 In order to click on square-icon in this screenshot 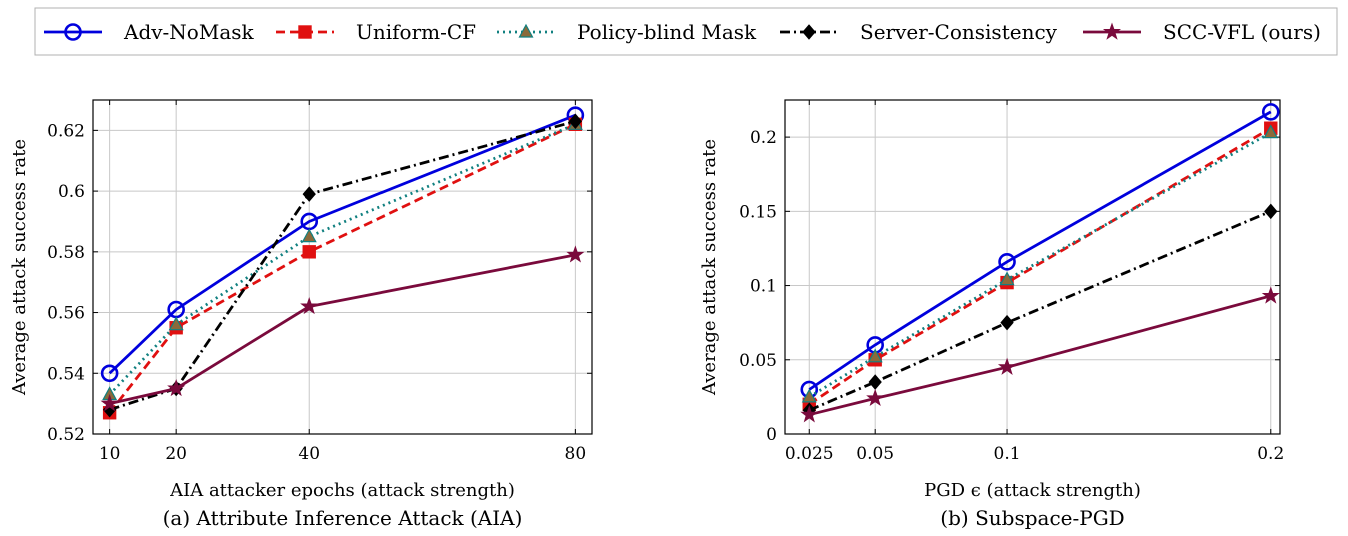, I will do `click(305, 32)`.